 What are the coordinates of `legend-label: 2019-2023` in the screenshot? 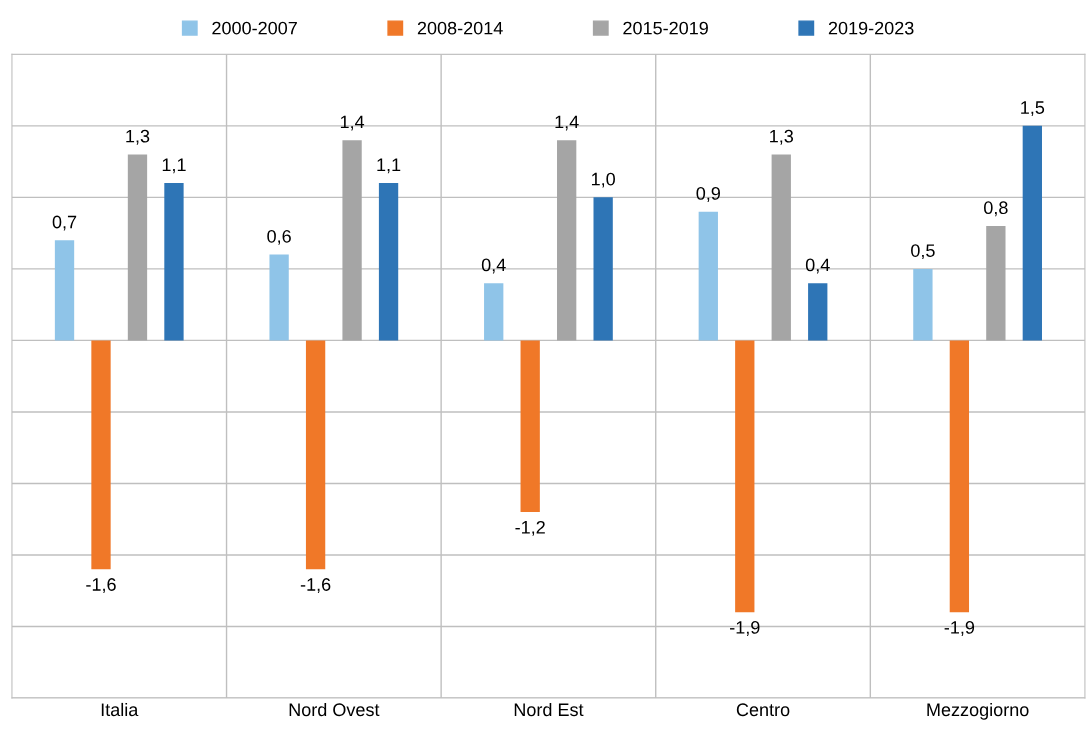 It's located at (871, 28).